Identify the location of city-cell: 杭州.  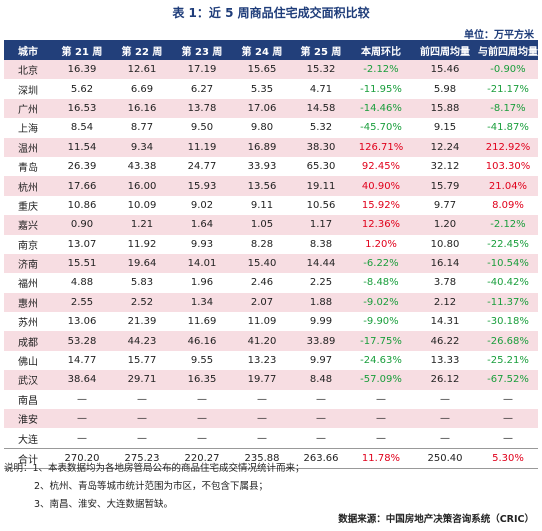
(28, 186).